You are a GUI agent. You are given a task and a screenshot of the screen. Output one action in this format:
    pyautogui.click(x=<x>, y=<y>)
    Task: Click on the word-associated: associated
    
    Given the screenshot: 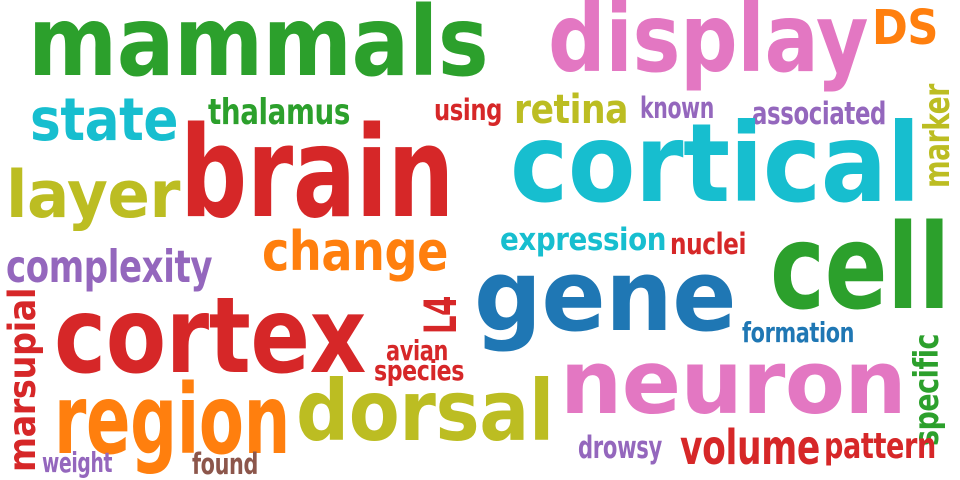 What is the action you would take?
    pyautogui.click(x=819, y=114)
    